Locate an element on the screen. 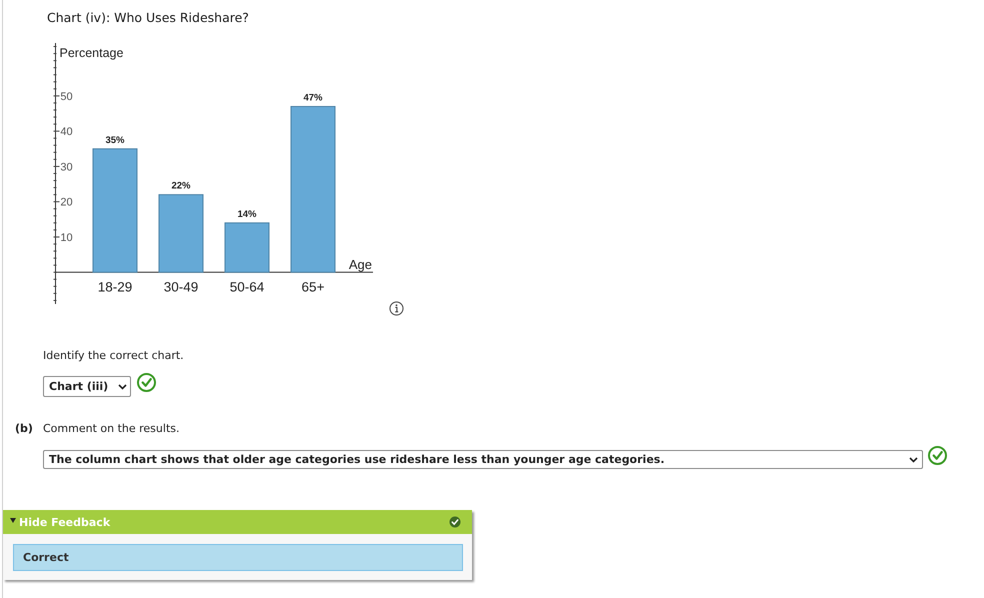 The image size is (984, 598). y-tick-label: 10 is located at coordinates (66, 238).